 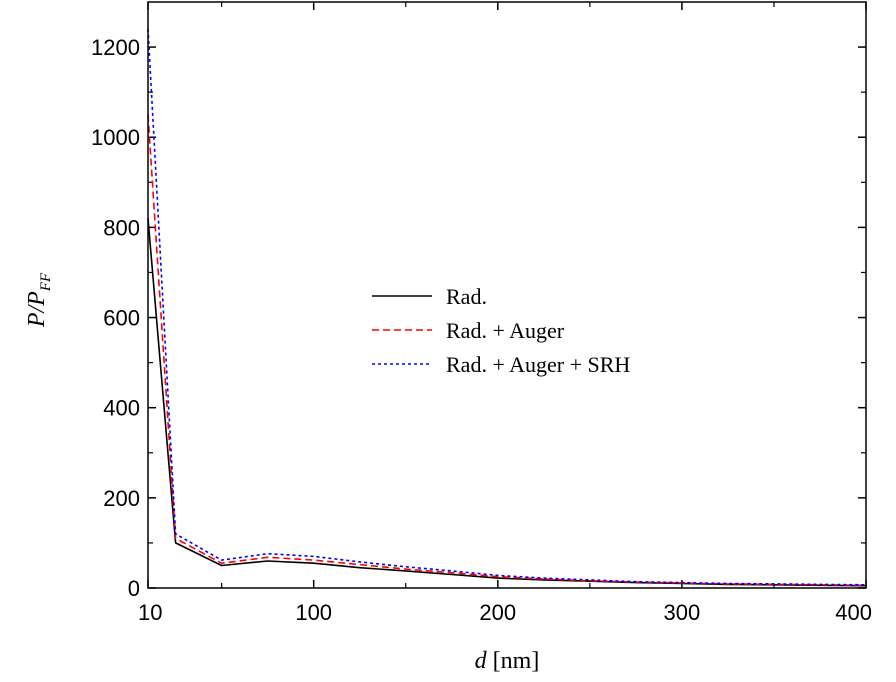 I want to click on y-axis-main: P/P, so click(x=37, y=309).